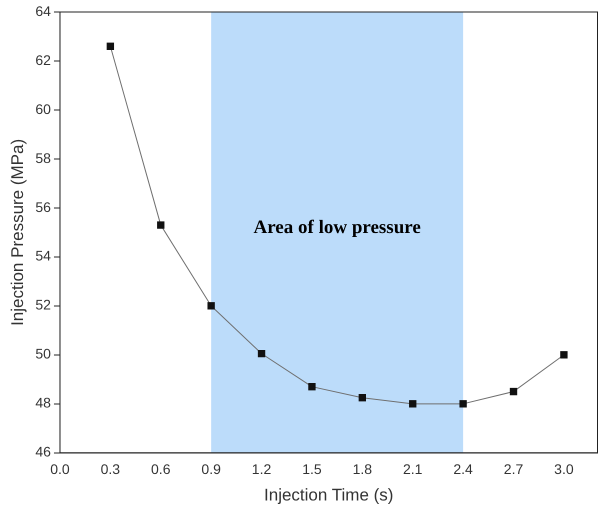 The image size is (603, 514). I want to click on y-tick-label: 52, so click(43, 304).